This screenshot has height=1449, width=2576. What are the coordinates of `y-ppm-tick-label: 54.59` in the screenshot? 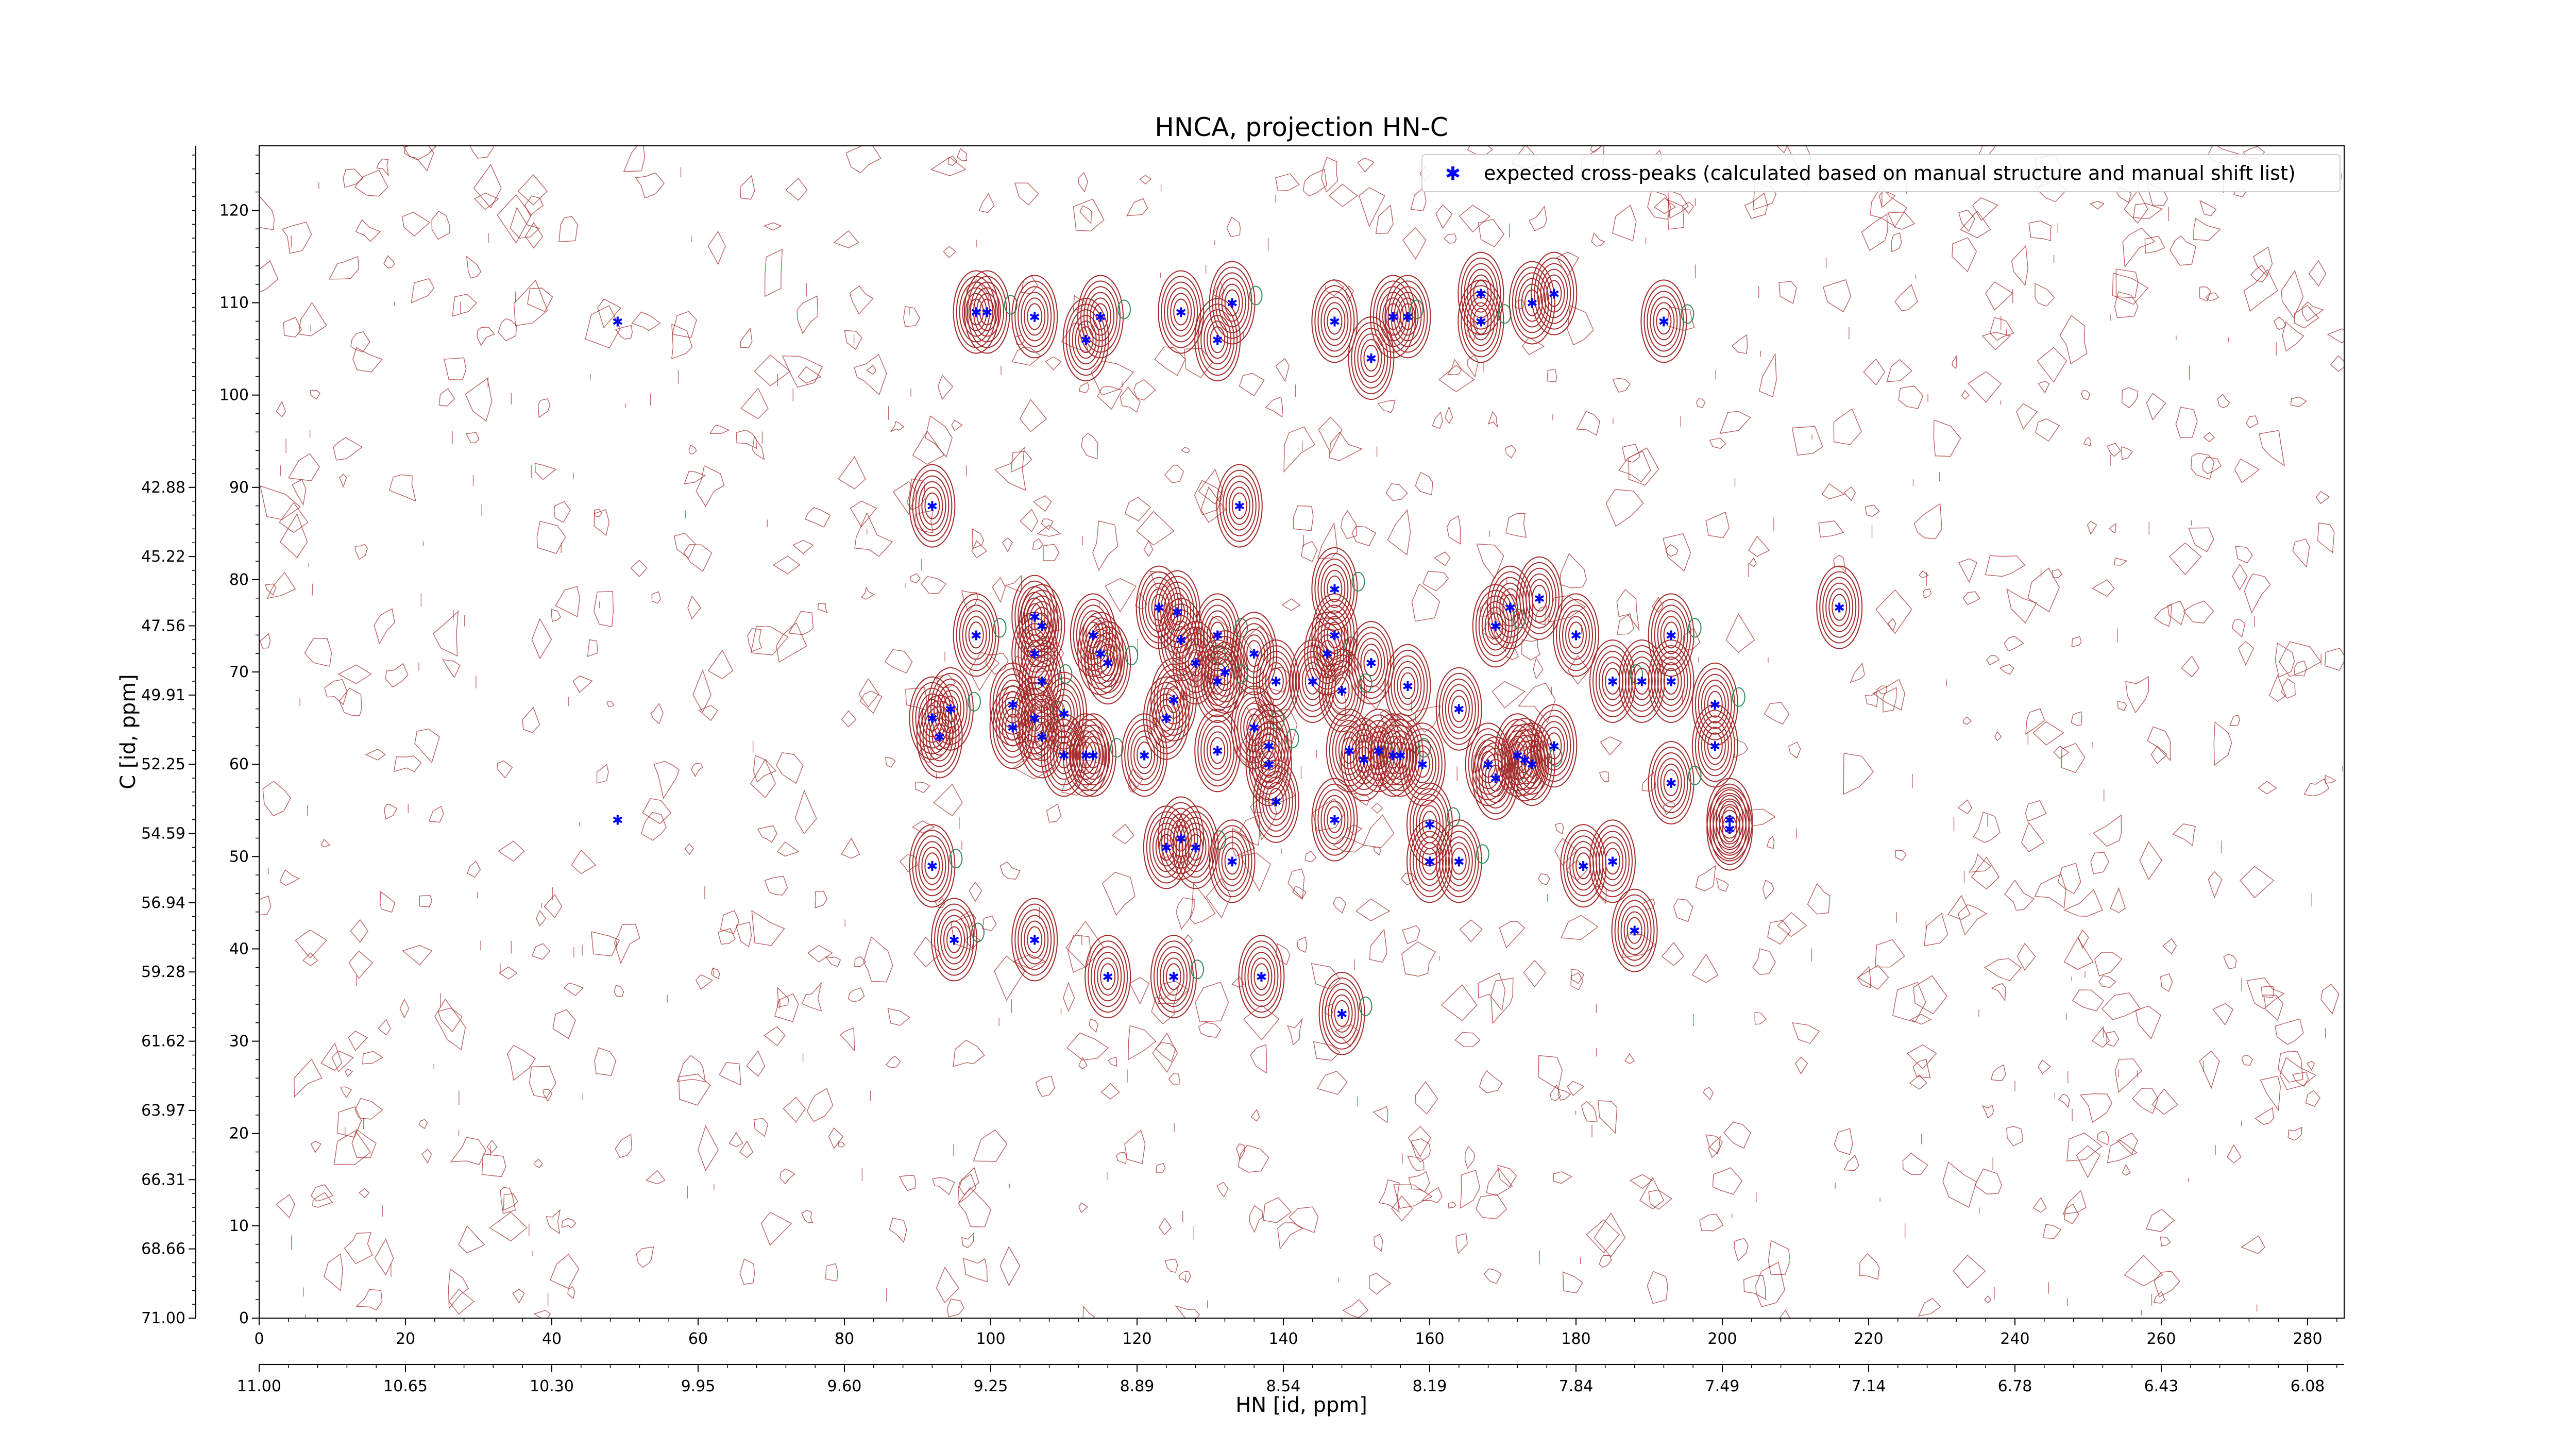 It's located at (163, 834).